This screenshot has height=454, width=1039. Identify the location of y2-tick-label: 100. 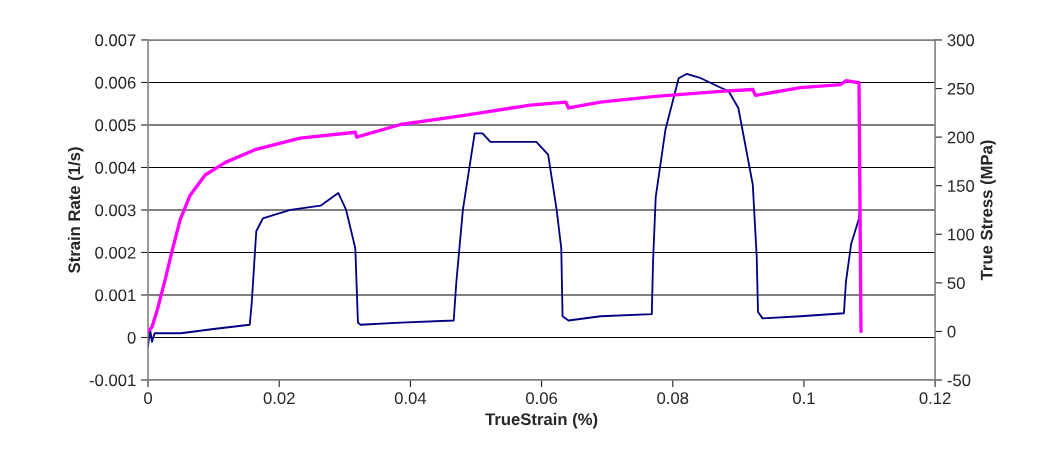
(961, 234).